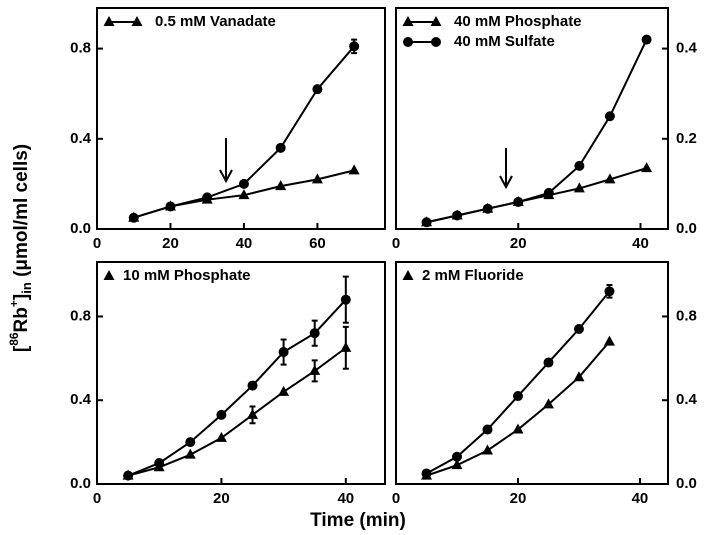 The width and height of the screenshot is (706, 535). I want to click on y-label-part: +, so click(14, 303).